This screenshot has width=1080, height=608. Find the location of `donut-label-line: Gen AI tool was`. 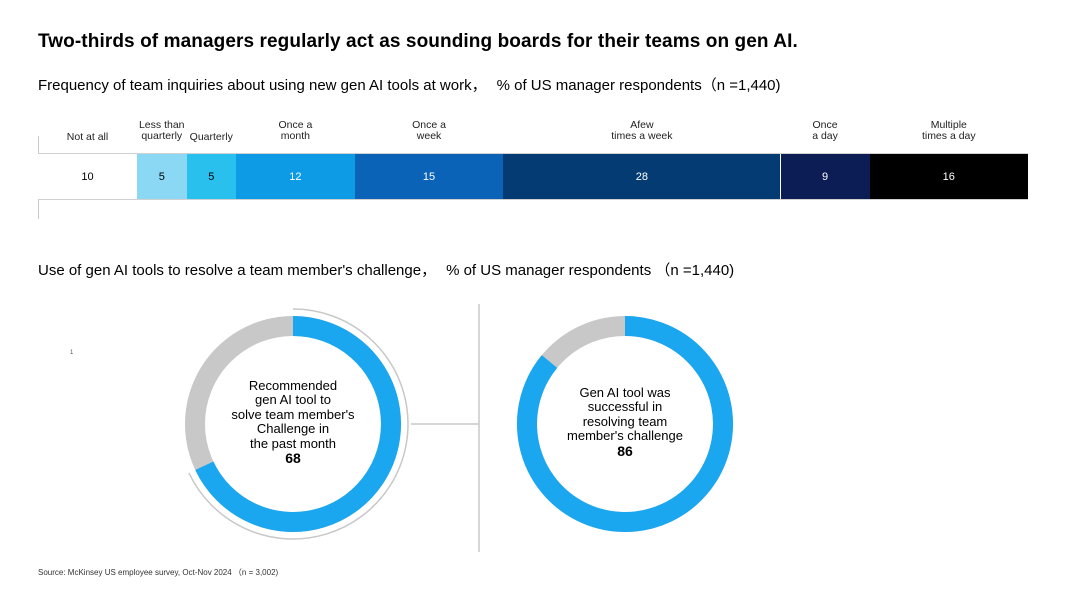

donut-label-line: Gen AI tool was is located at coordinates (625, 392).